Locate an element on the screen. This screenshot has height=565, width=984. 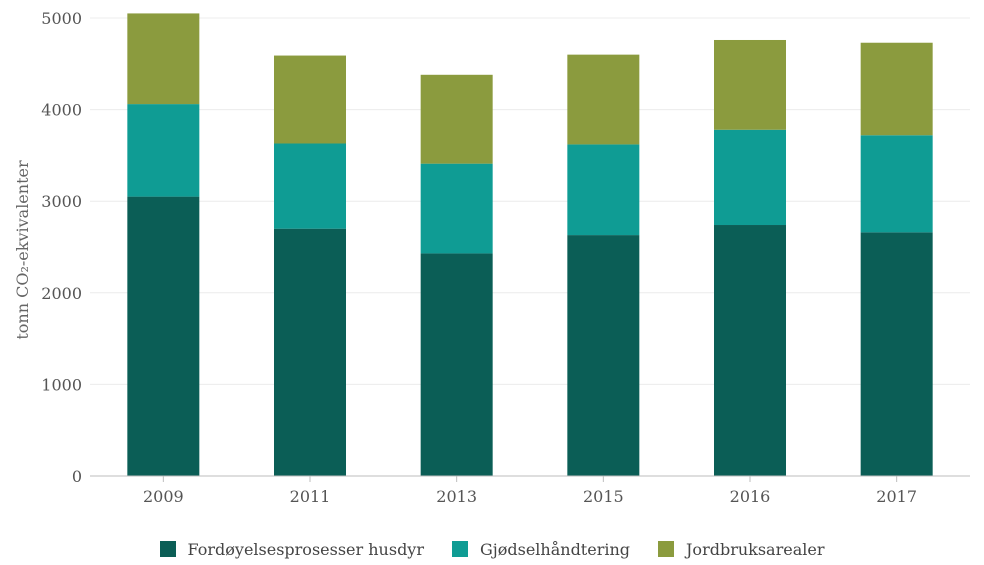
y-tick-label: 1000 is located at coordinates (61, 384).